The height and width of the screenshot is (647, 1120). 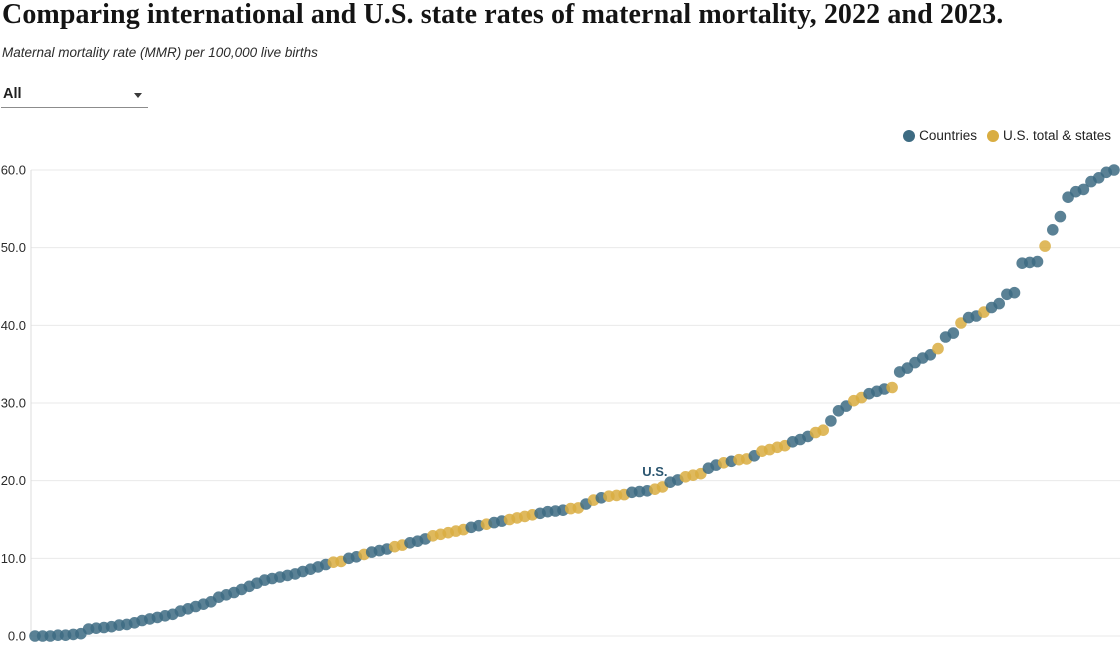 What do you see at coordinates (12, 94) in the screenshot?
I see `filter-selected-value: All` at bounding box center [12, 94].